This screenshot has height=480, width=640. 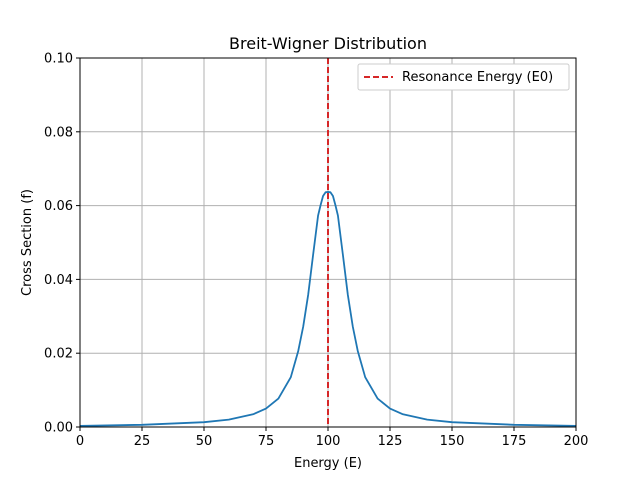 What do you see at coordinates (514, 441) in the screenshot?
I see `x-tick-label: 175` at bounding box center [514, 441].